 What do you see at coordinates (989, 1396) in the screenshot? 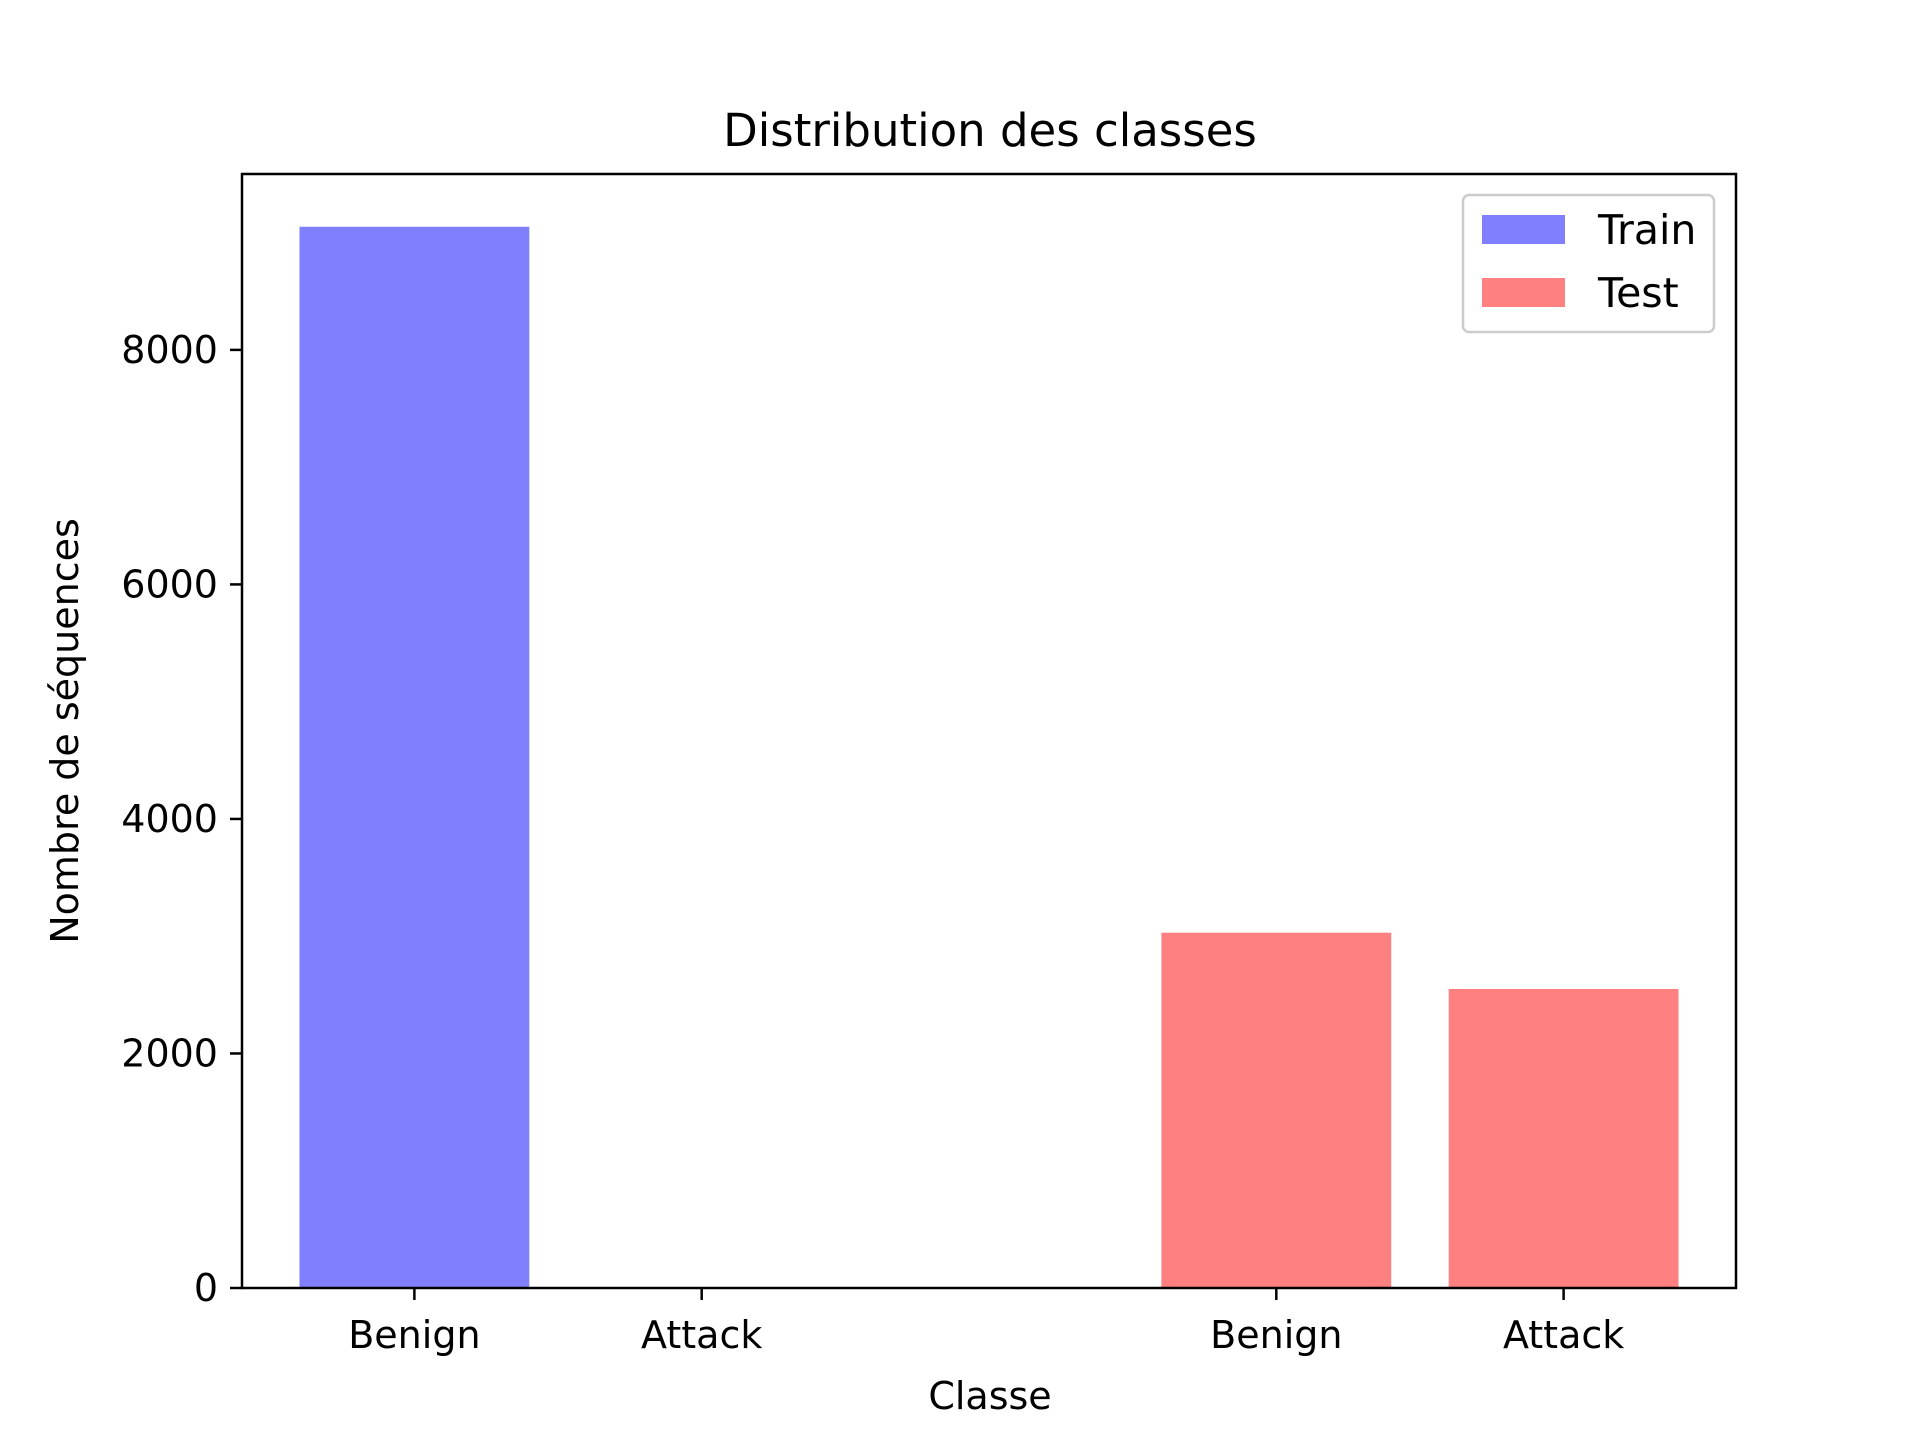
I see `x-axis-label: Classe` at bounding box center [989, 1396].